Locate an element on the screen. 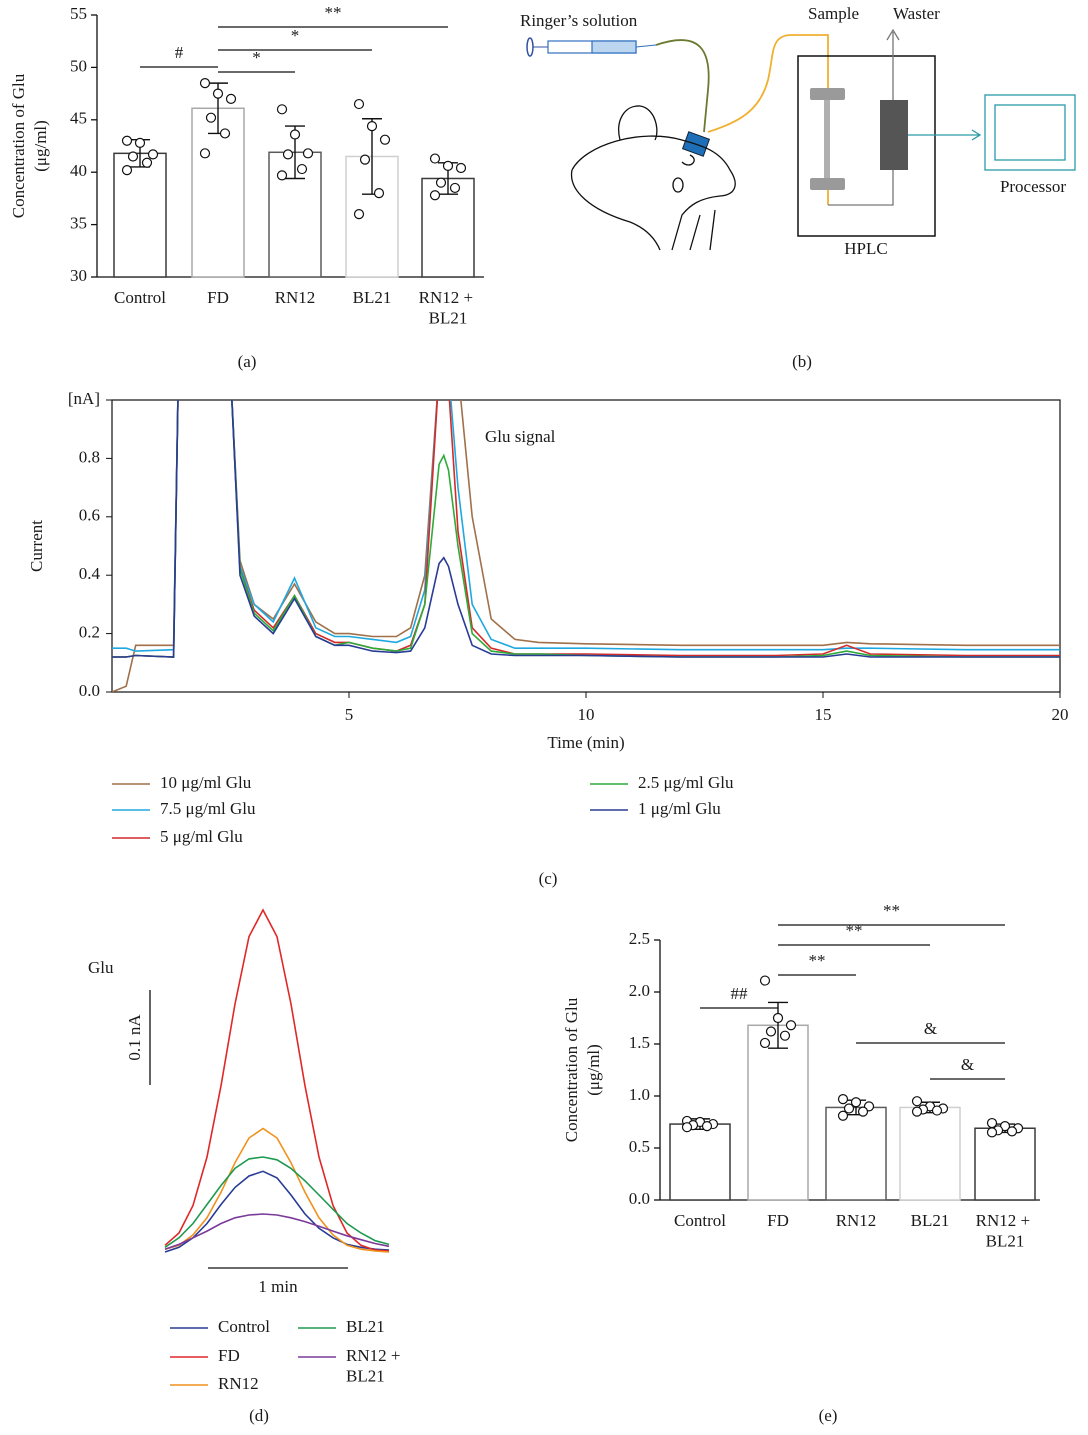 The image size is (1088, 1435). significance-label: ## is located at coordinates (740, 993).